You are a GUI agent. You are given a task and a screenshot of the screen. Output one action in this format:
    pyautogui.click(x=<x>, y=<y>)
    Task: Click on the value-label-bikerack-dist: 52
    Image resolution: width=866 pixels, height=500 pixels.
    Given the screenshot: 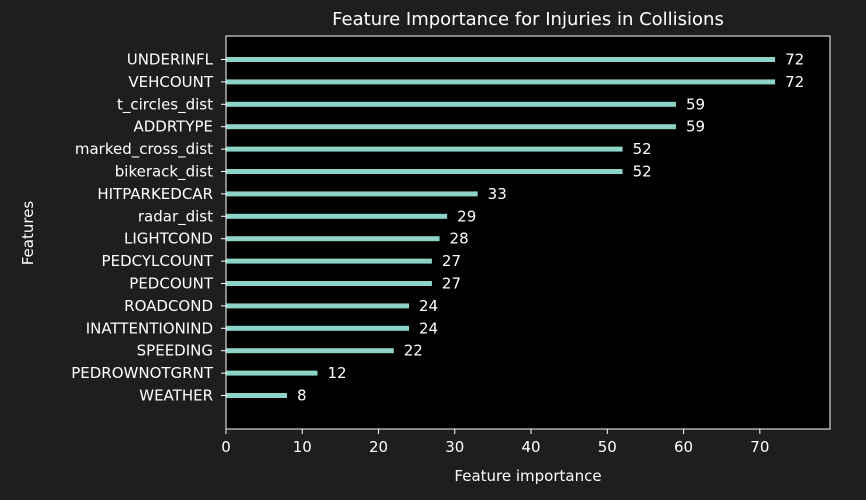 What is the action you would take?
    pyautogui.click(x=642, y=172)
    